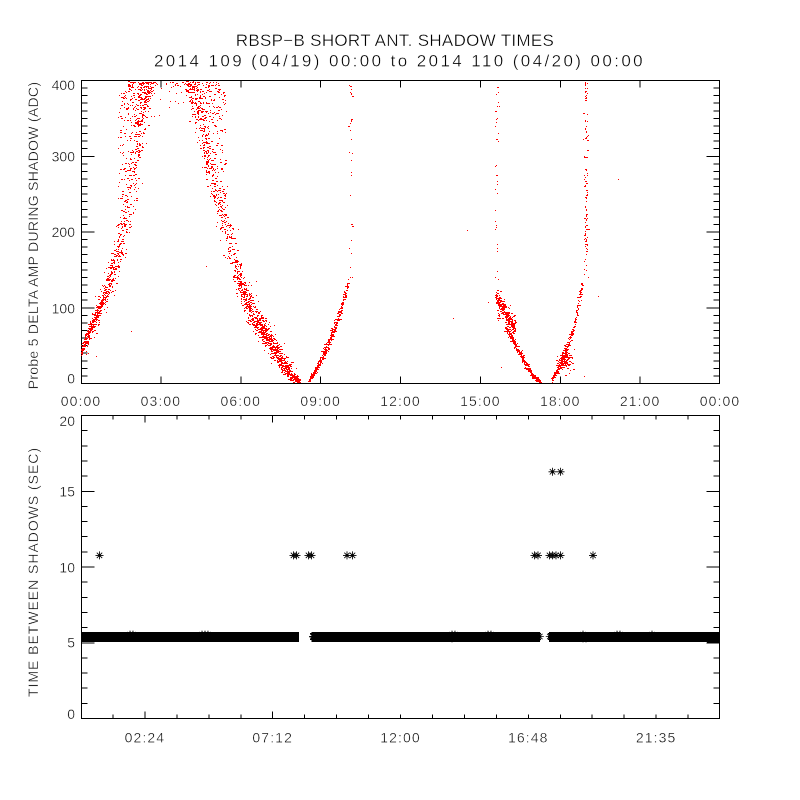 The image size is (800, 800). Describe the element at coordinates (64, 308) in the screenshot. I see `svg-text: 100` at that location.